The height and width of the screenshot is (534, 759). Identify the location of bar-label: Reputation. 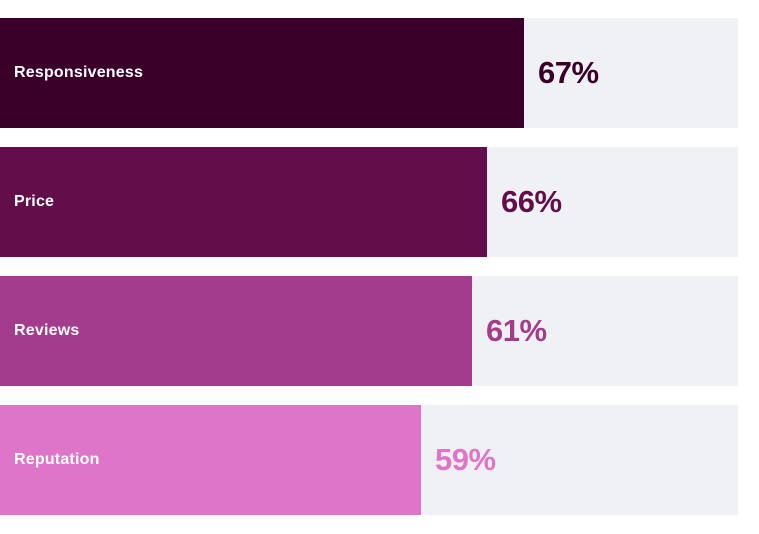
(57, 459).